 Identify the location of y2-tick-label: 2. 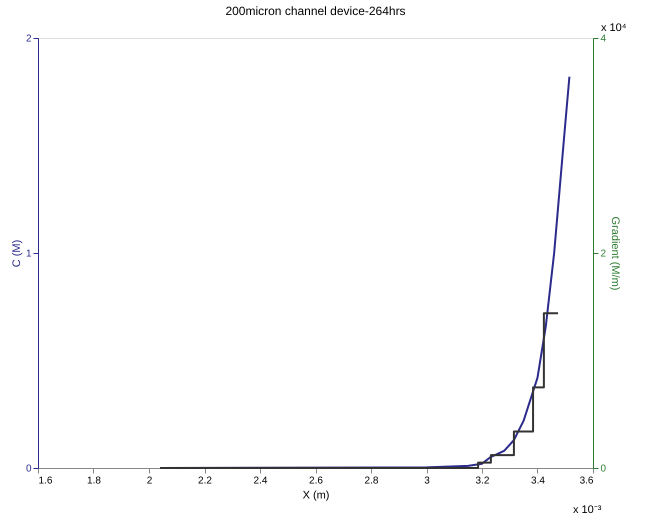
(603, 254).